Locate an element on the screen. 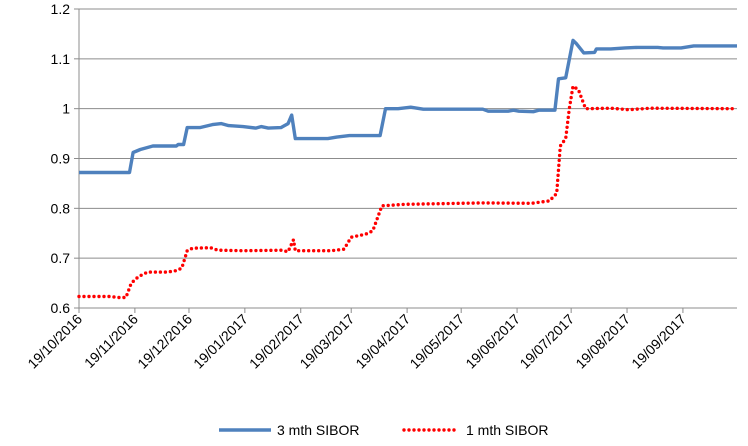 The width and height of the screenshot is (748, 446). y-axis: 0.6 0.7 0.8 0.9 1 1.1 1.2 is located at coordinates (65, 158).